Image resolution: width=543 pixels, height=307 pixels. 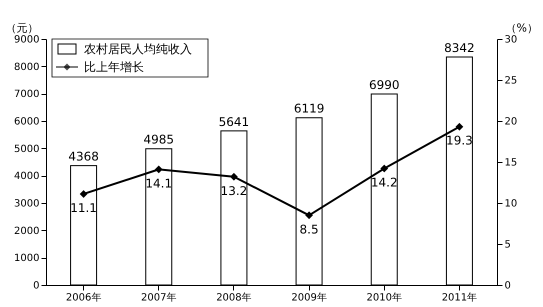 What do you see at coordinates (36, 286) in the screenshot?
I see `y-tick-label: 0` at bounding box center [36, 286].